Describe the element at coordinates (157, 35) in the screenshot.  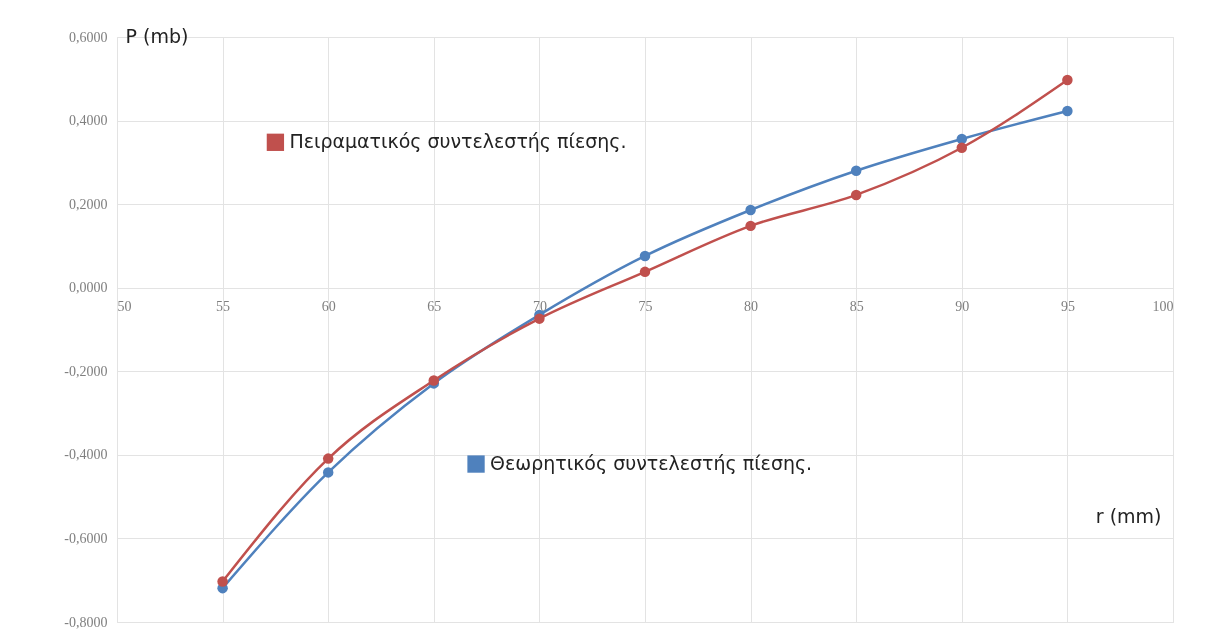
I see `y-axis-title: P (mb)` at that location.